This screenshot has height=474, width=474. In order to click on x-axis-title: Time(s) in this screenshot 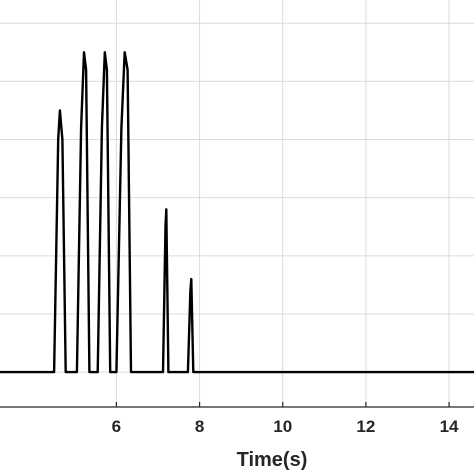, I will do `click(272, 460)`.